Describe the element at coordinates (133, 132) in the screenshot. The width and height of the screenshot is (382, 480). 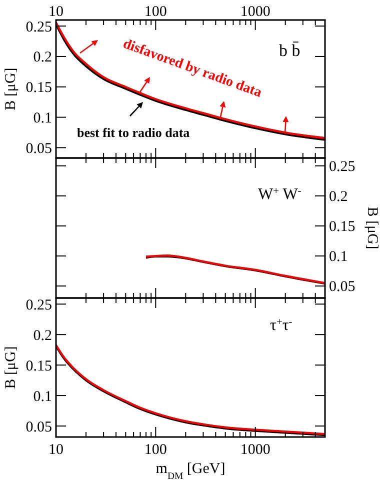
I see `annotation: best fit to radio data` at that location.